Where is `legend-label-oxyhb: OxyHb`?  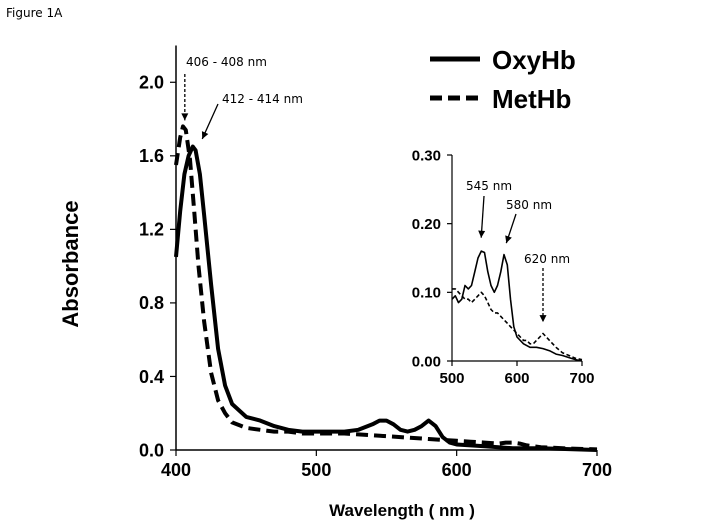
legend-label-oxyhb: OxyHb is located at coordinates (534, 60).